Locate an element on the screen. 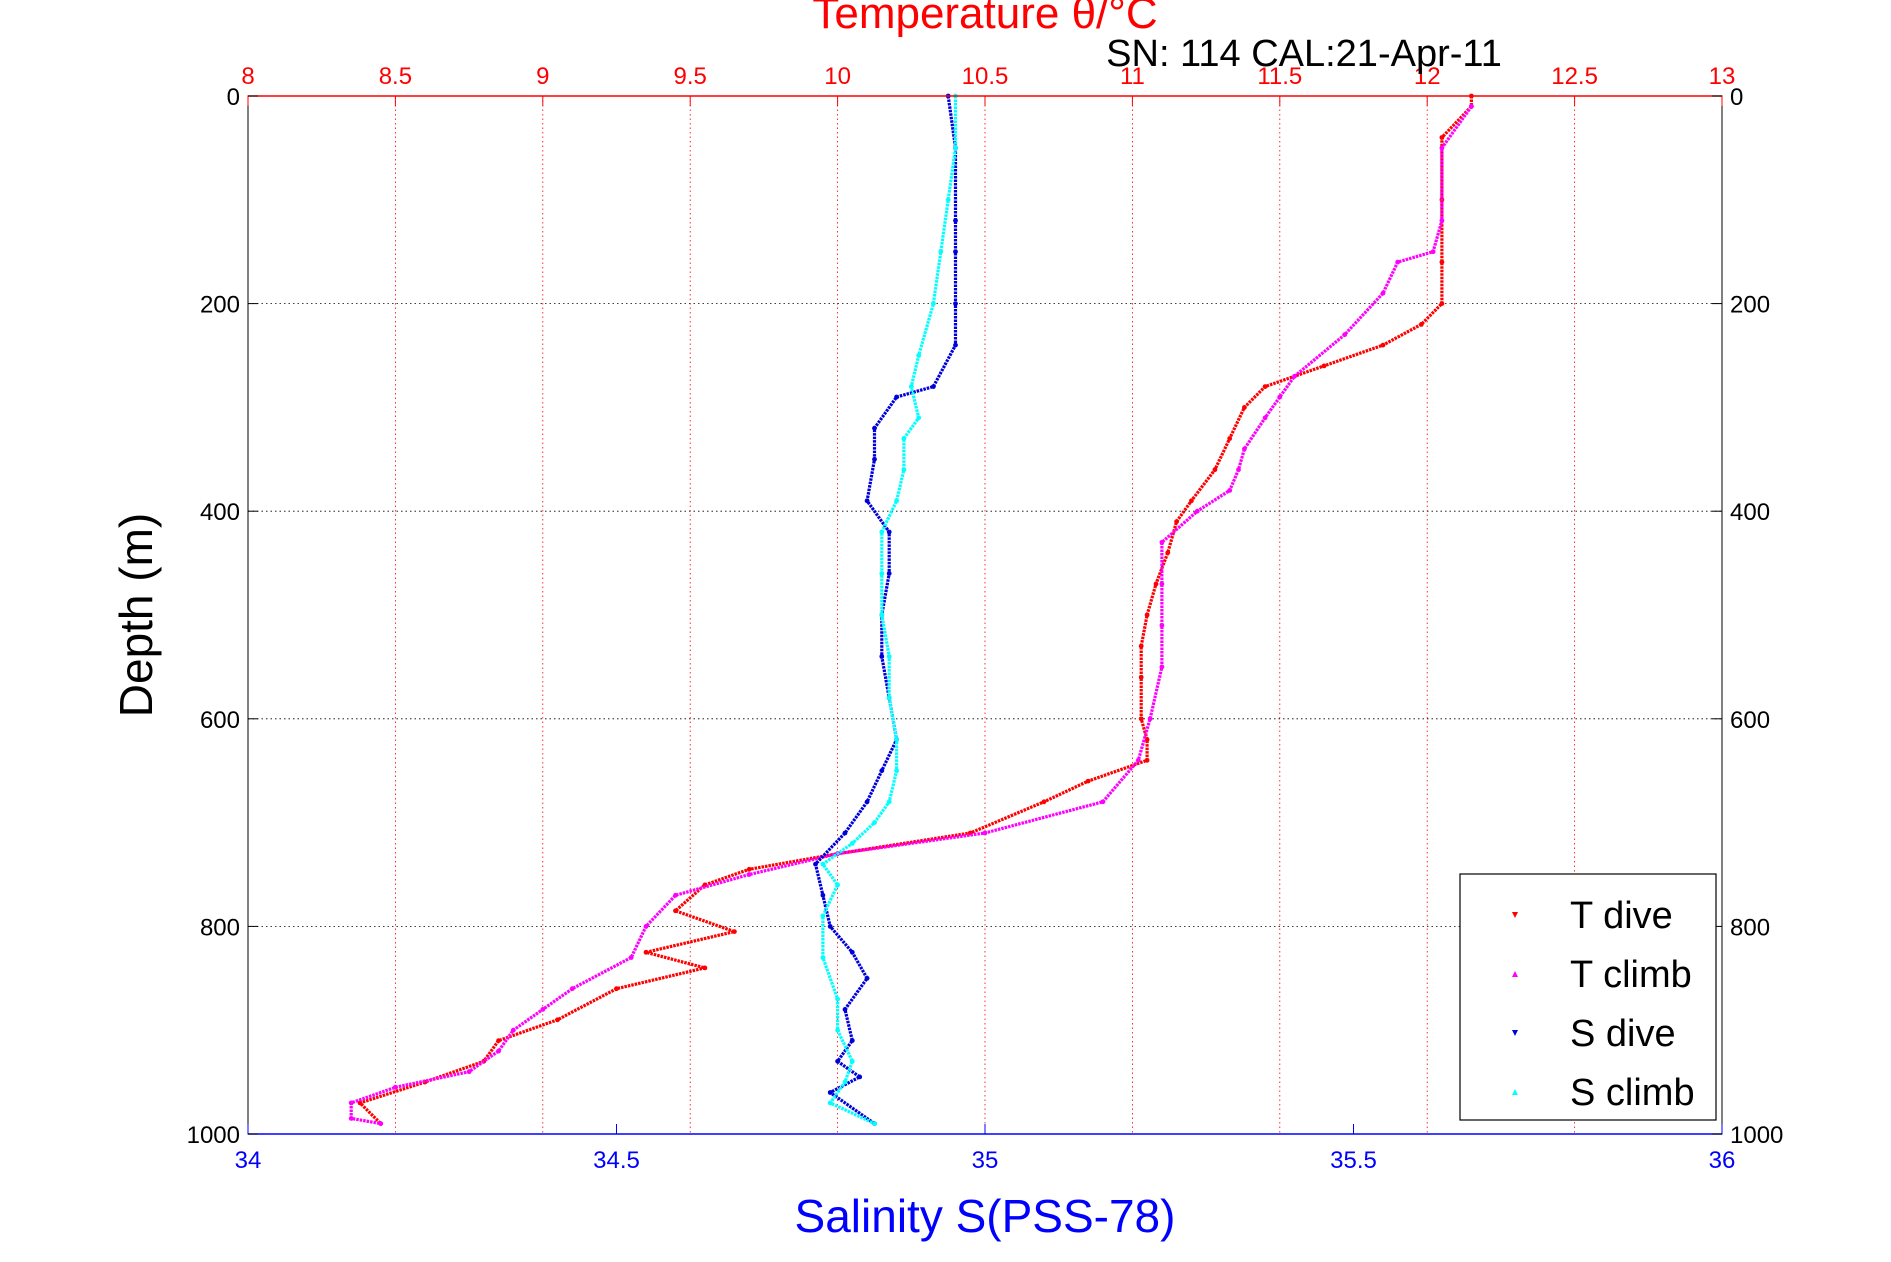 Image resolution: width=1891 pixels, height=1262 pixels. chart-subtitle: SN: 114 CAL:21-Apr-11 is located at coordinates (1304, 54).